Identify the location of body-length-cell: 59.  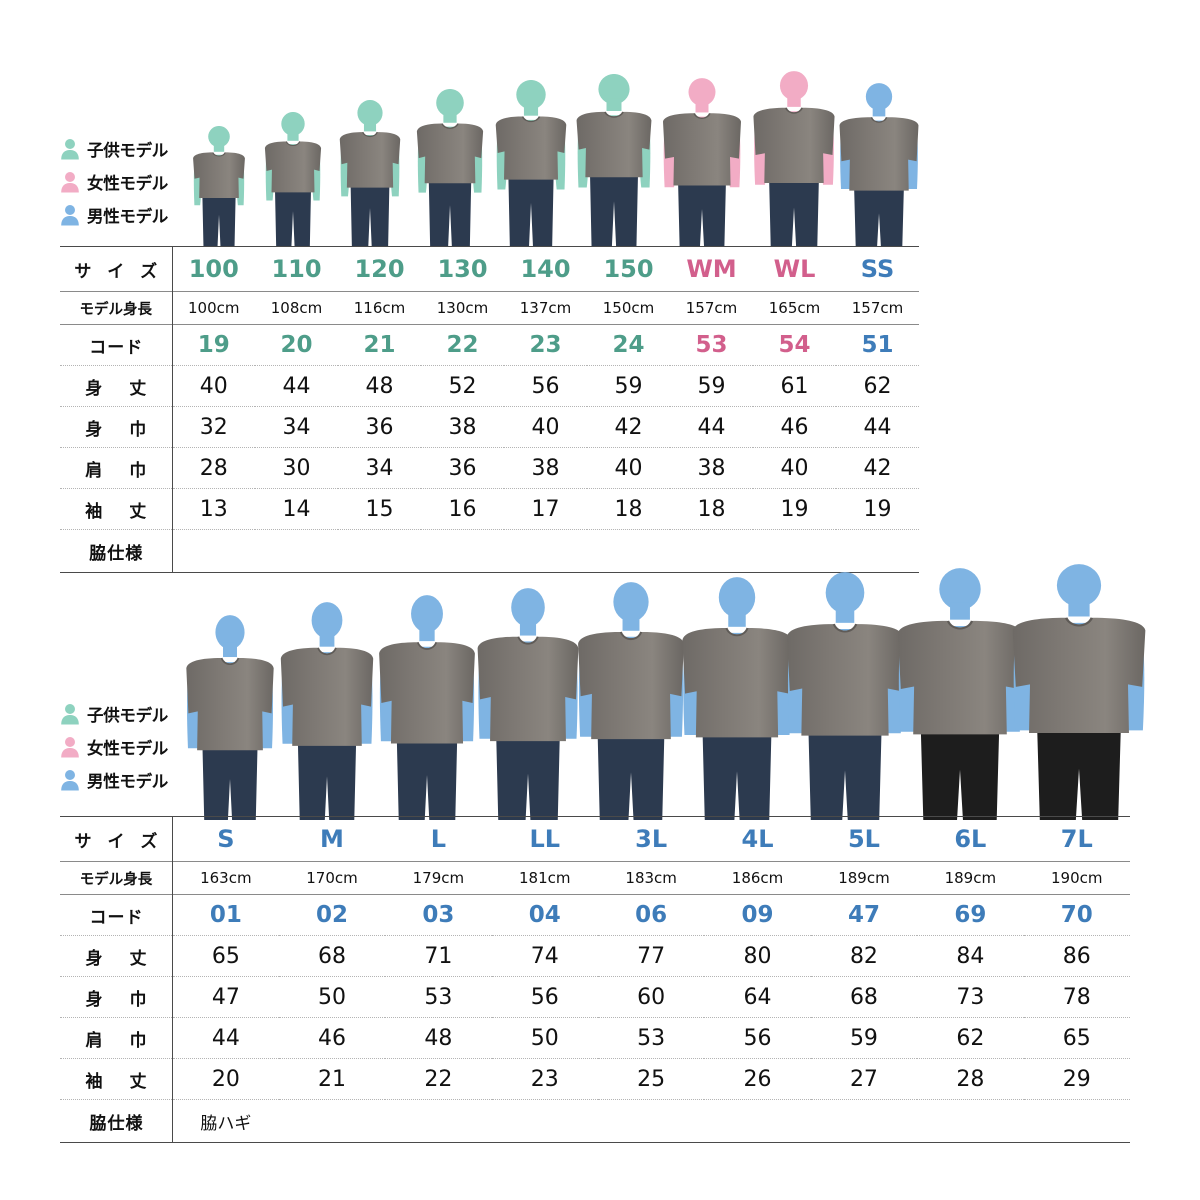
(628, 386).